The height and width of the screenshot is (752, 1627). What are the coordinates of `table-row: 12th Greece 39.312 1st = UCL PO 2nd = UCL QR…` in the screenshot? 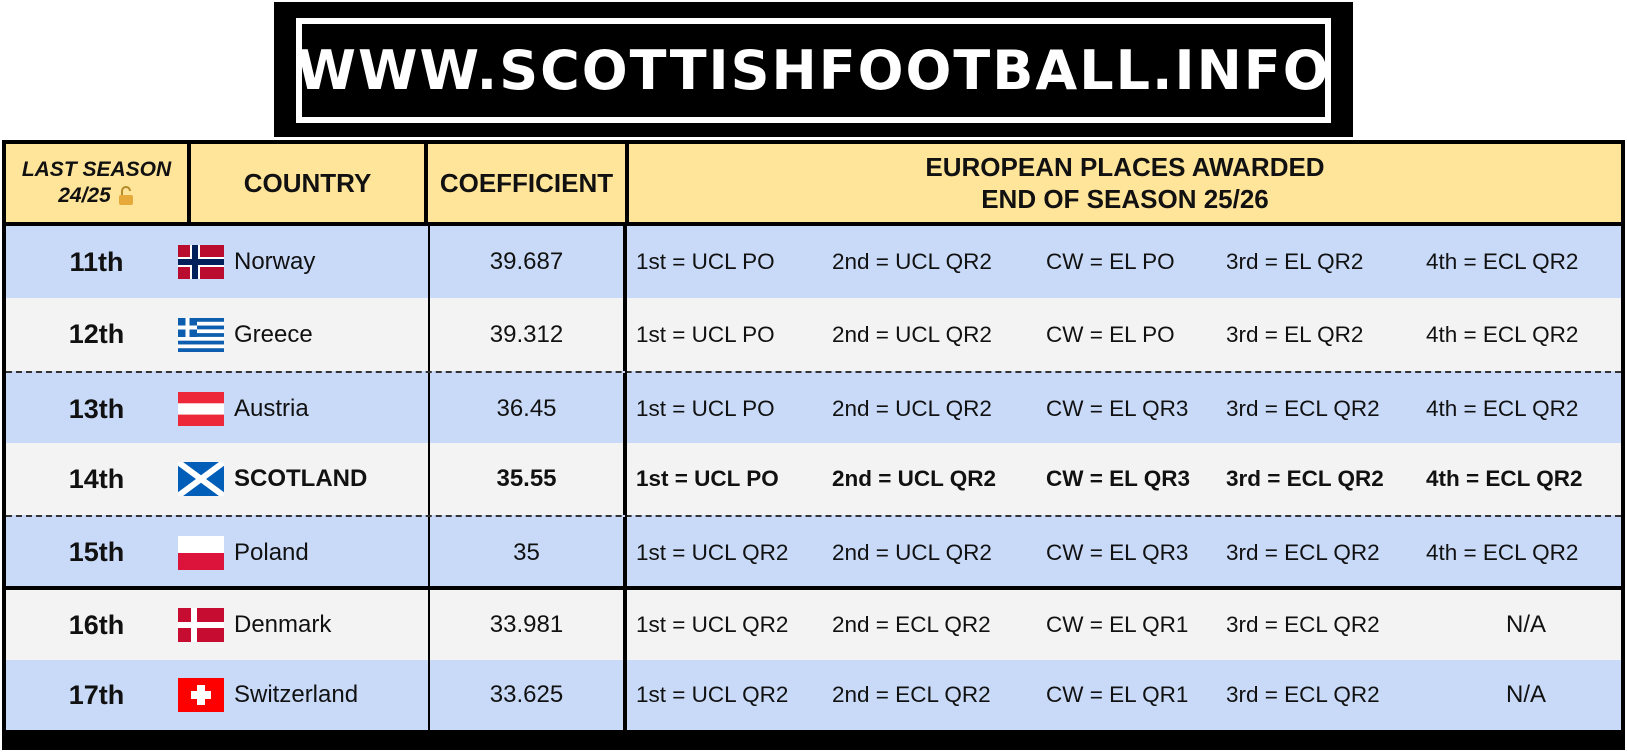 It's located at (813, 334).